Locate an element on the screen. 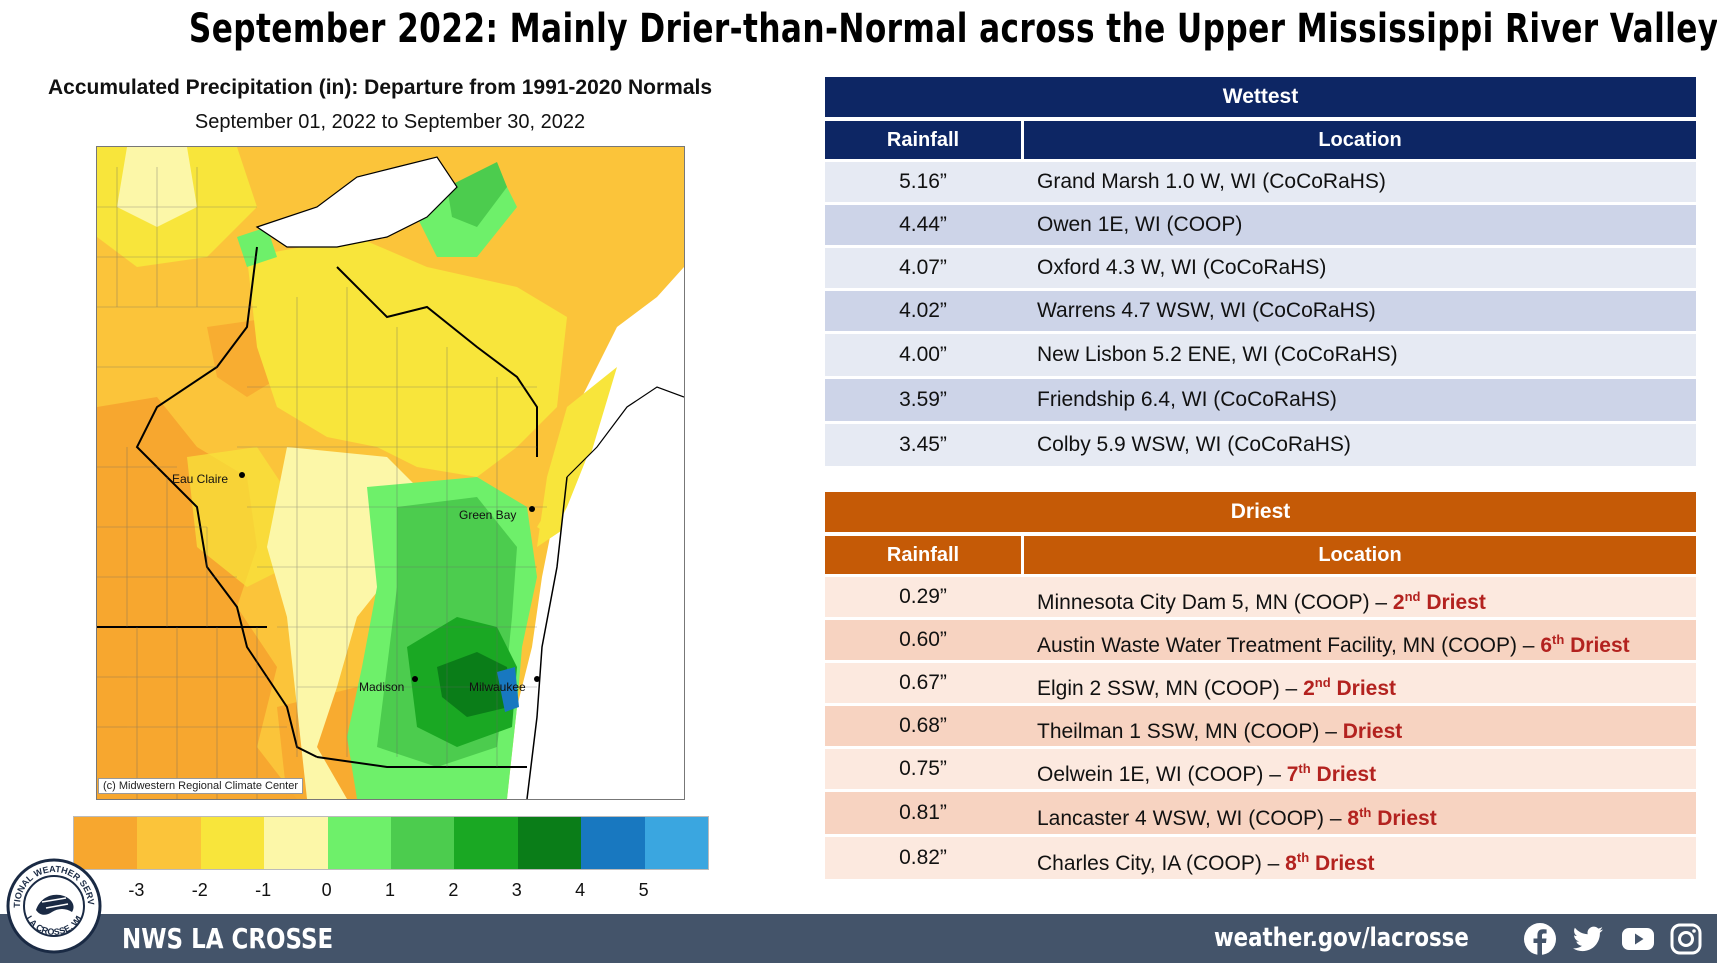 The height and width of the screenshot is (963, 1717). color-legend is located at coordinates (391, 843).